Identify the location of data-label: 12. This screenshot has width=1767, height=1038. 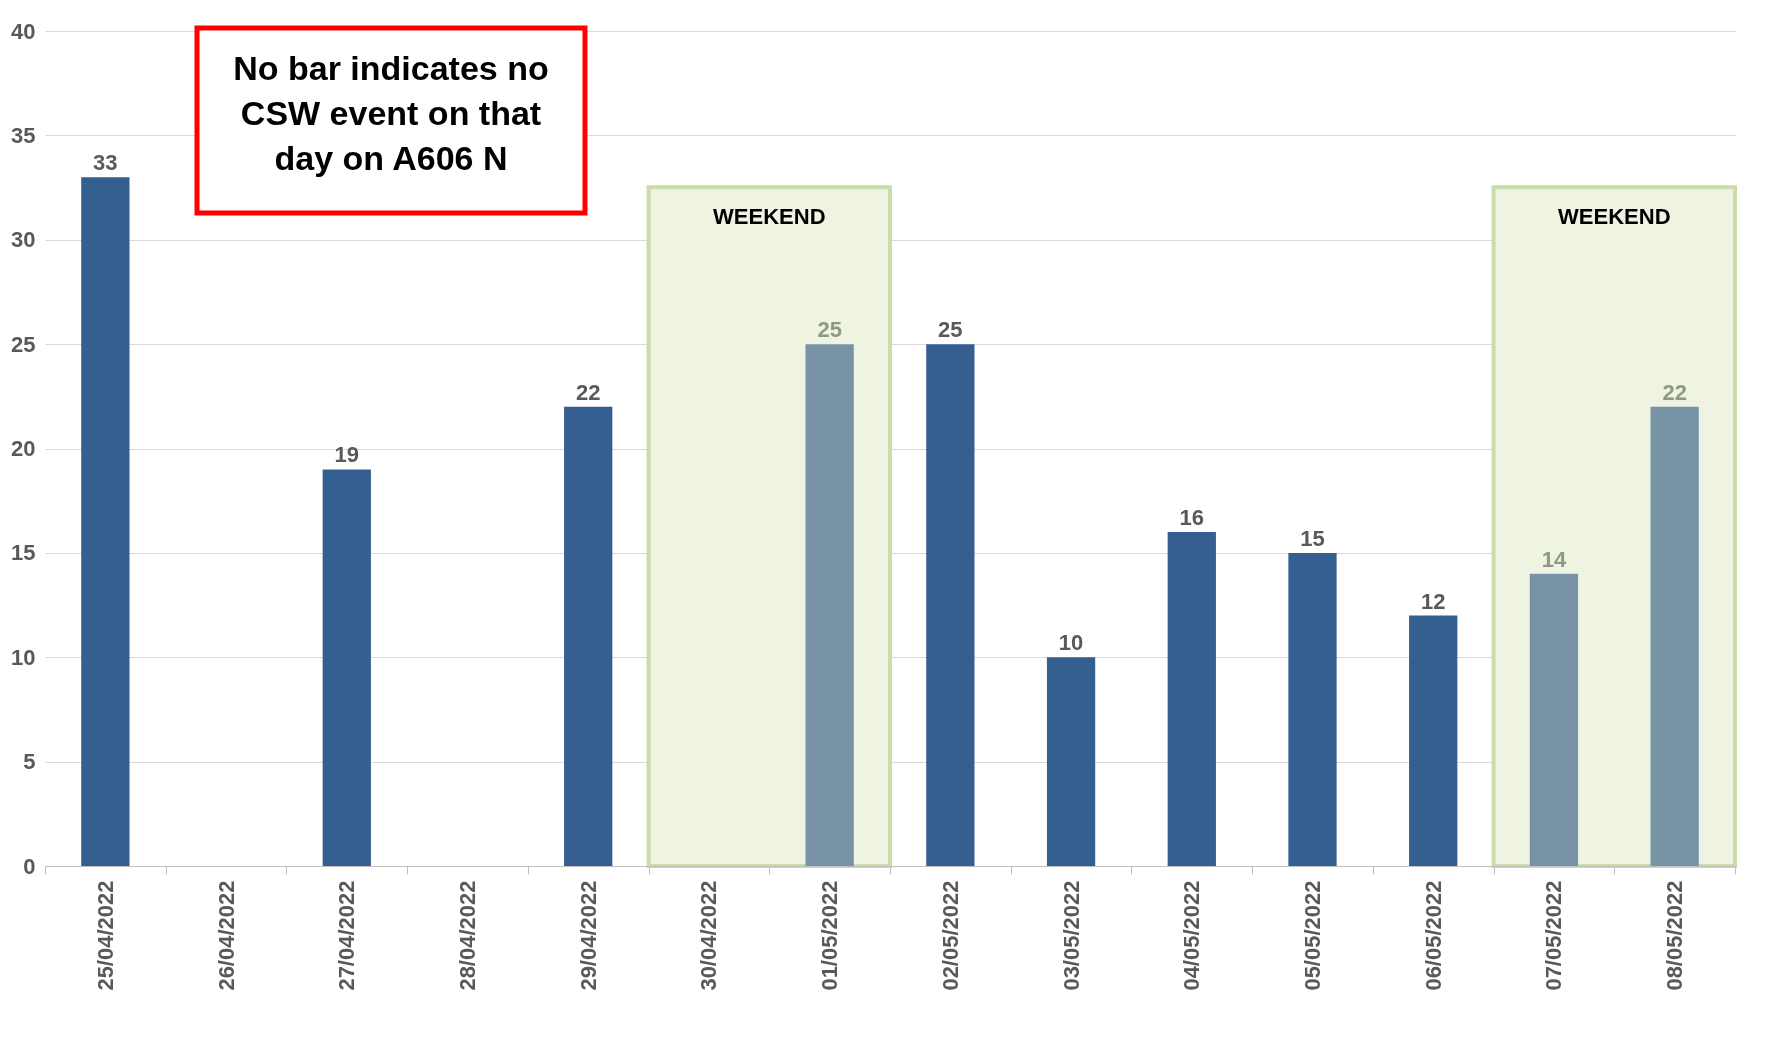
(1433, 601).